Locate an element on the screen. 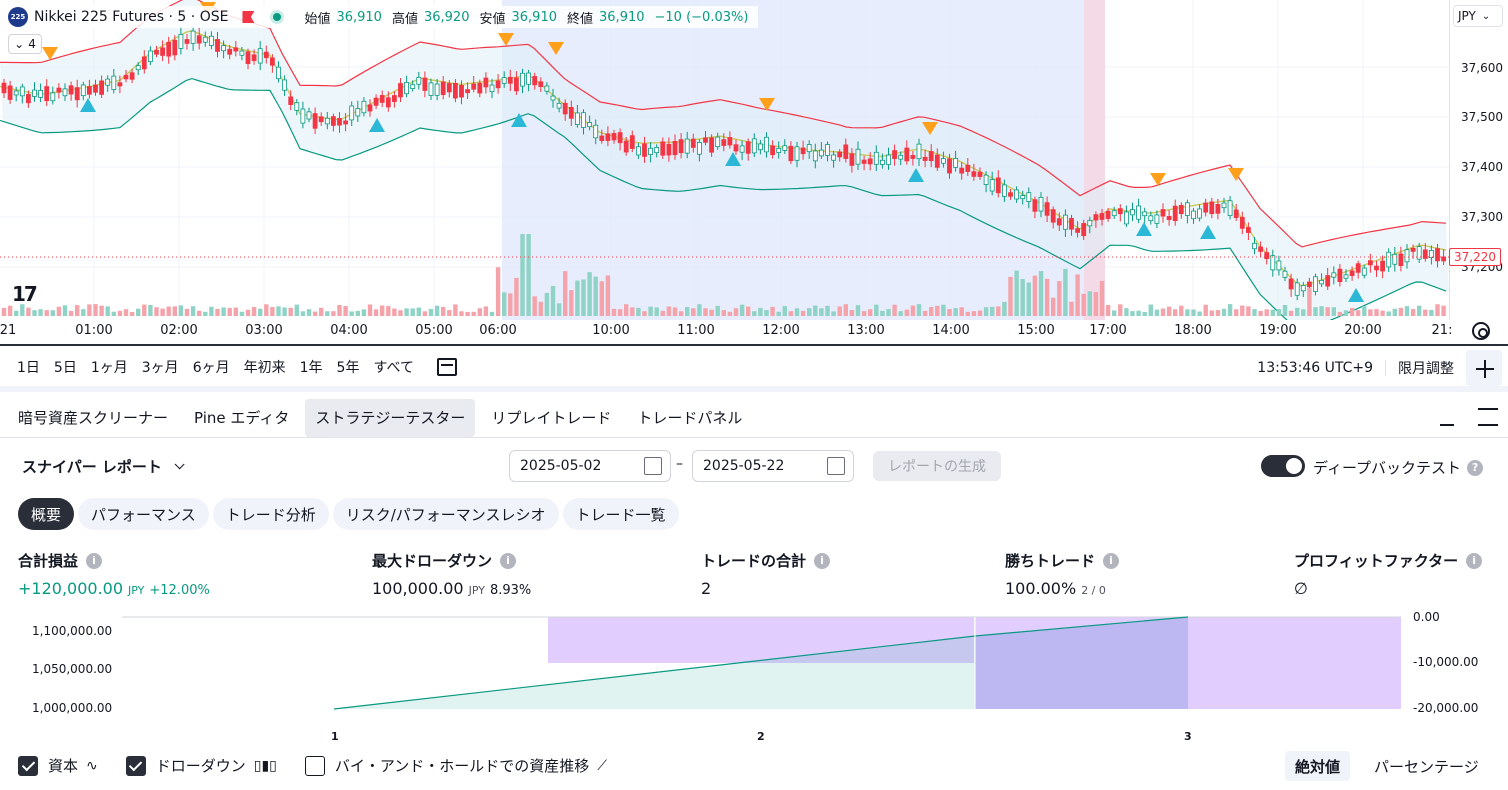 The image size is (1508, 790). legend-buy-hold: バイ・アンド・ホールドでの資産推移 ⟋ is located at coordinates (456, 765).